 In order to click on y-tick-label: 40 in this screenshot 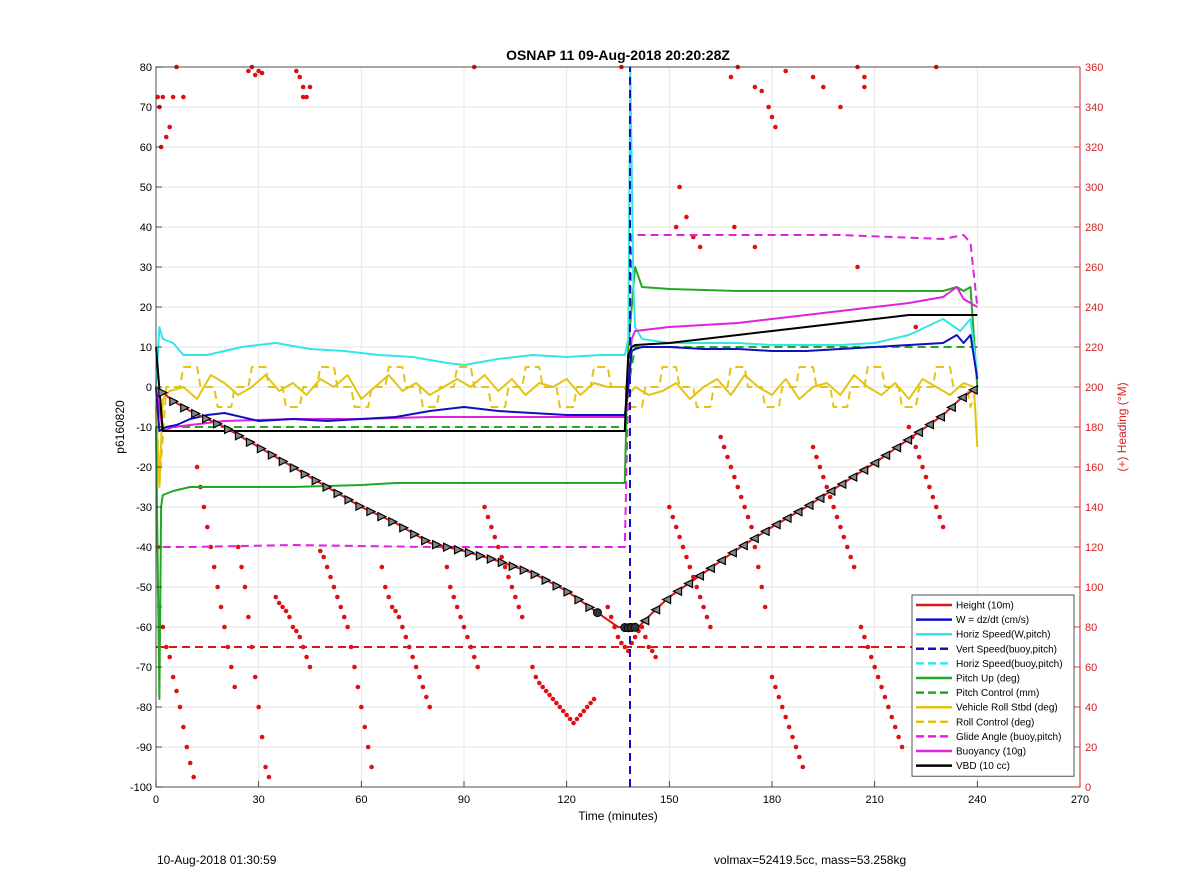, I will do `click(146, 228)`.